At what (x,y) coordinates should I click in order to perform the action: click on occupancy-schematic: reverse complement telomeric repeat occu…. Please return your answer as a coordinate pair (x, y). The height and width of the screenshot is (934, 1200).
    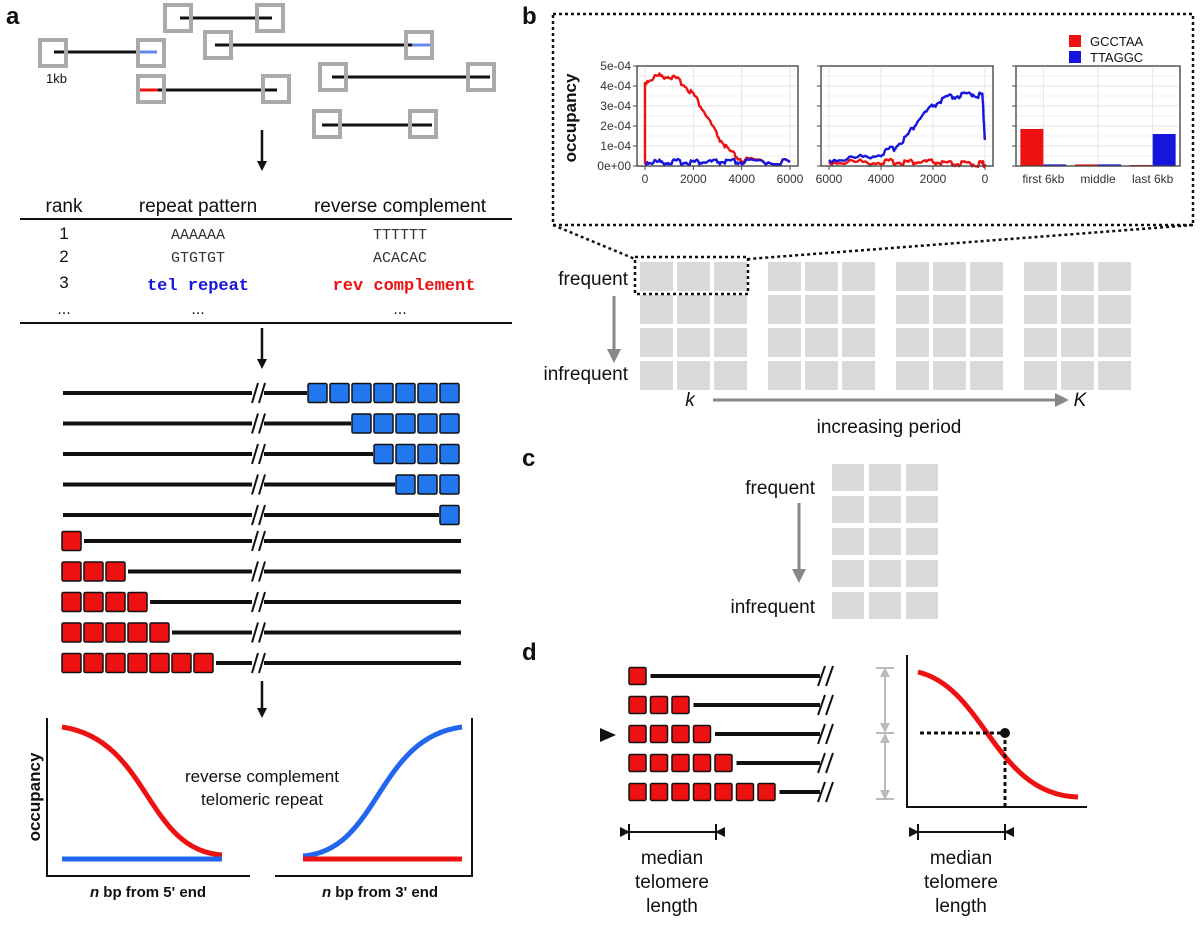
    Looking at the image, I should click on (249, 809).